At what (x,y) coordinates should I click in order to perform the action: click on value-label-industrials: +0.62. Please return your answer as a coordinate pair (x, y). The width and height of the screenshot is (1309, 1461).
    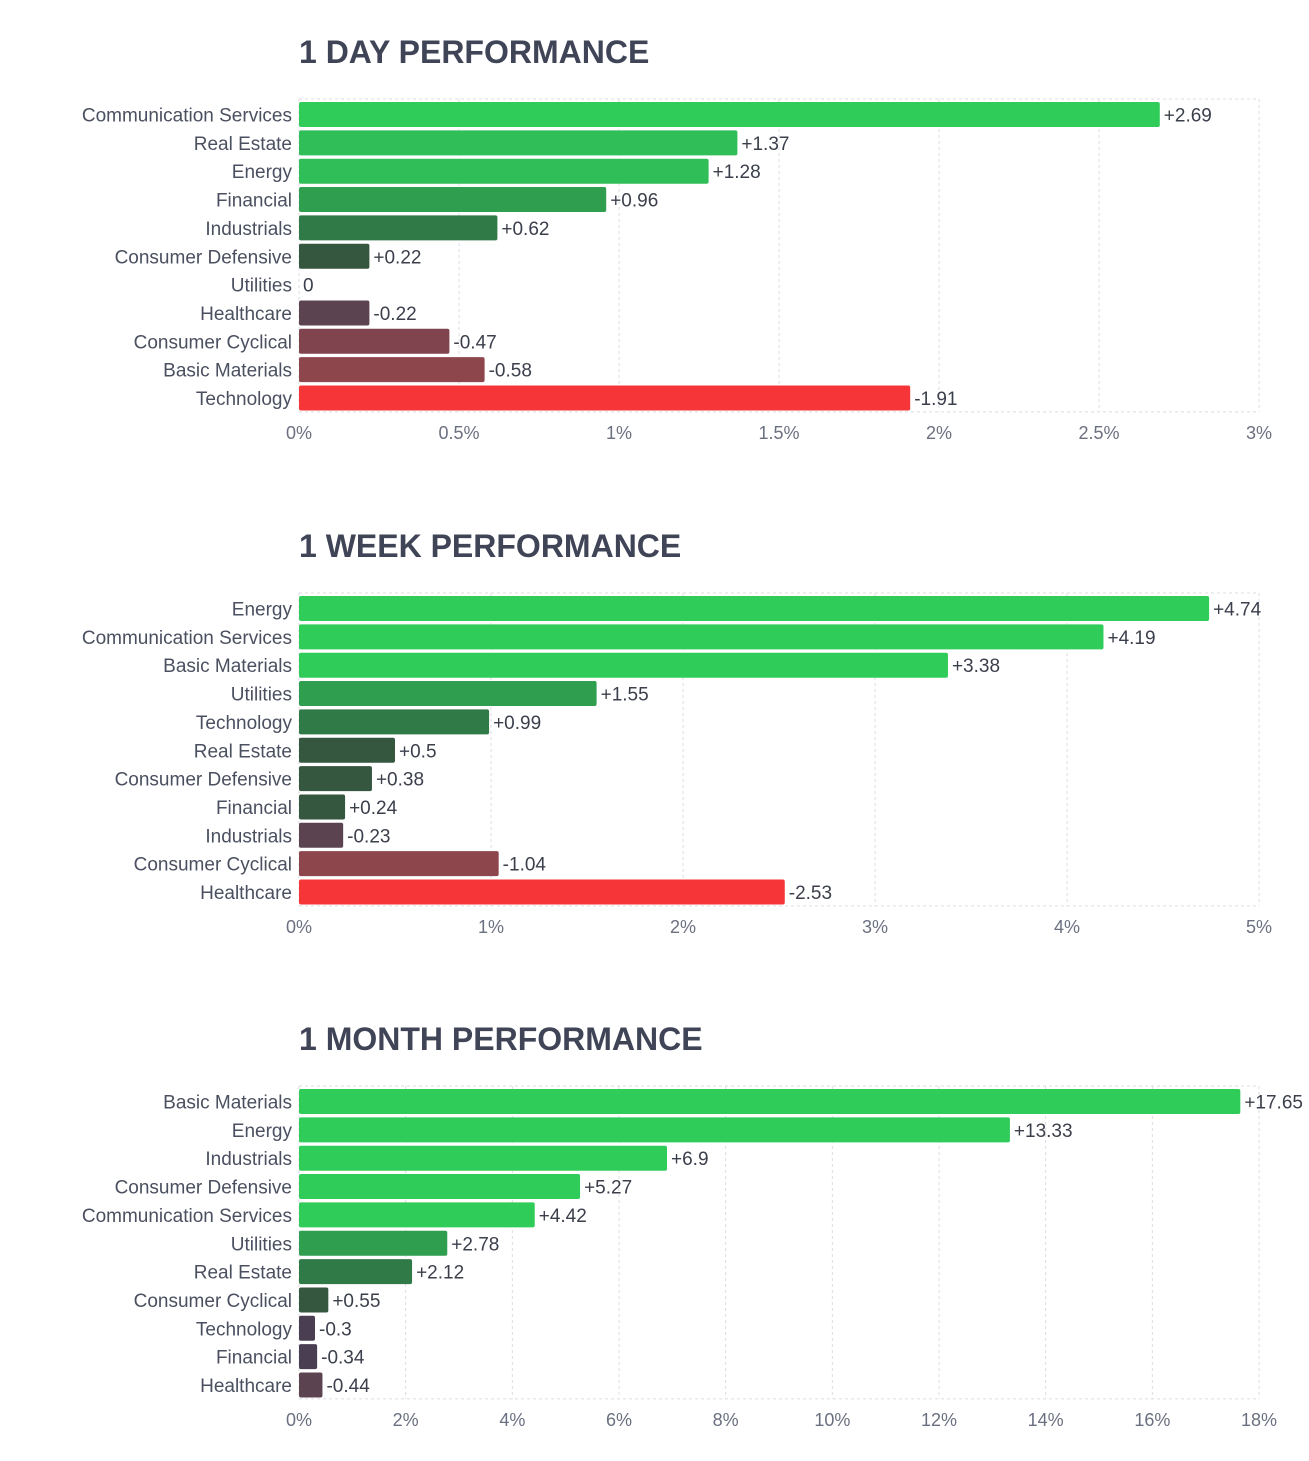
    Looking at the image, I should click on (525, 229).